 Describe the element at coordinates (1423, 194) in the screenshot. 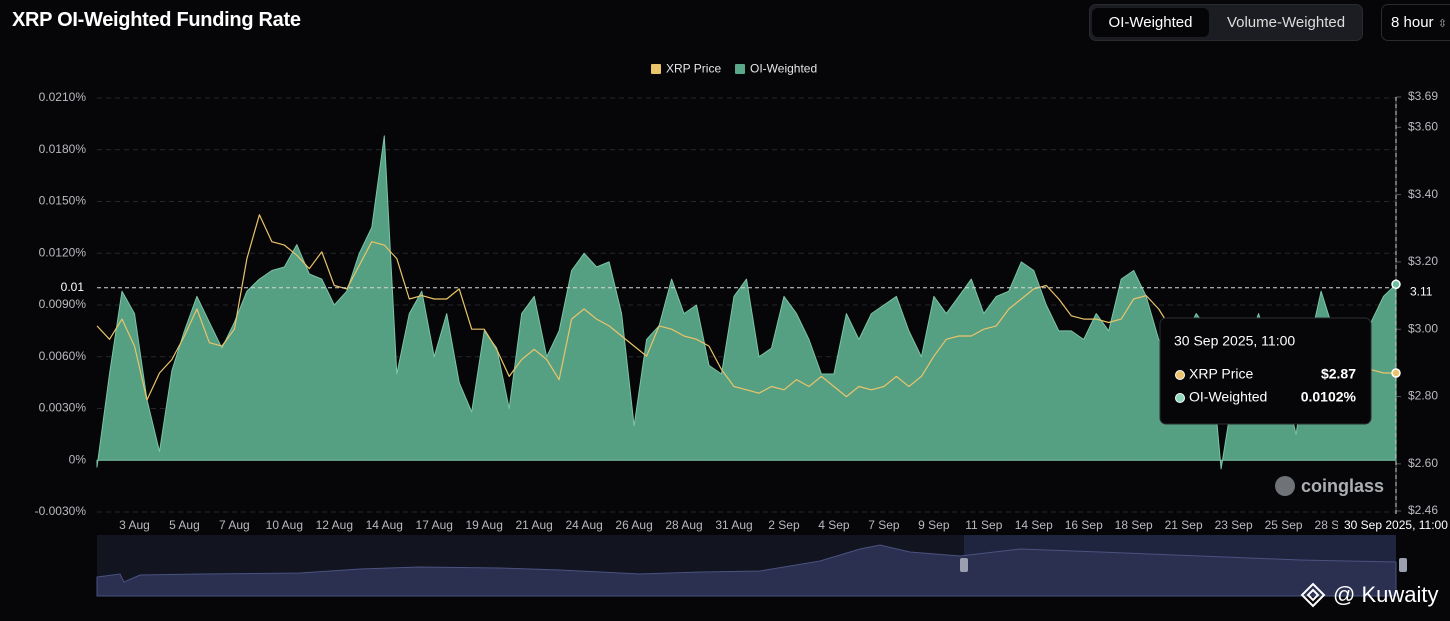

I see `y2-tick-label: $3.40` at that location.